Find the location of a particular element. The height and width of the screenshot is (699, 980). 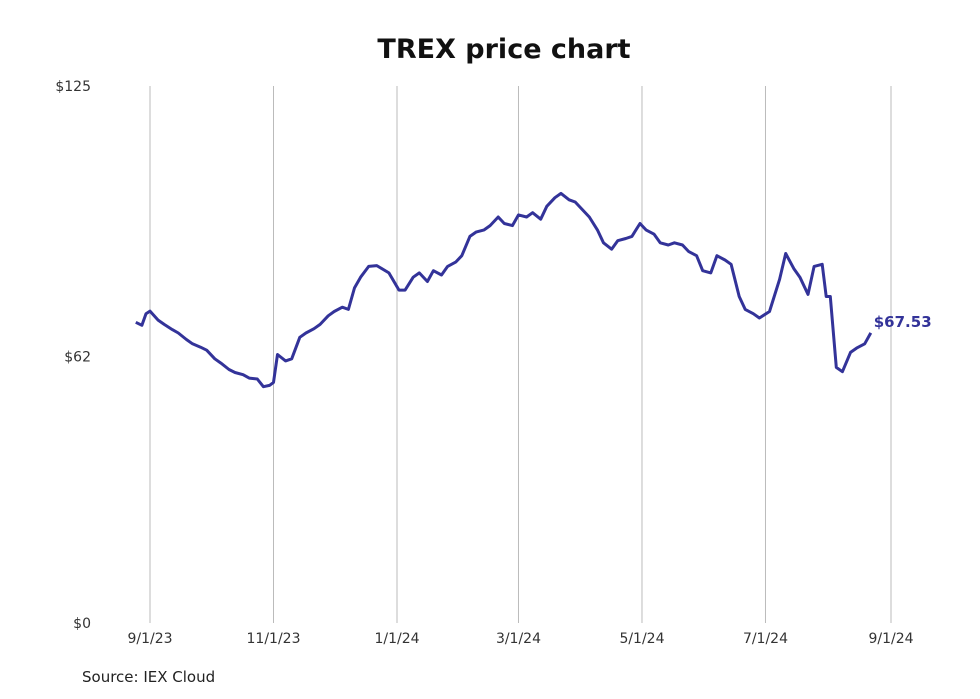

y-tick-label: $62 is located at coordinates (77, 358).